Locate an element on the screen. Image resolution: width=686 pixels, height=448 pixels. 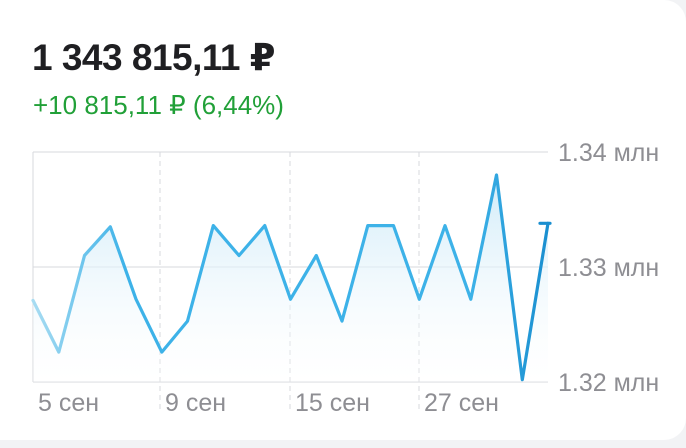
x-tick-label: 27 сен is located at coordinates (461, 403).